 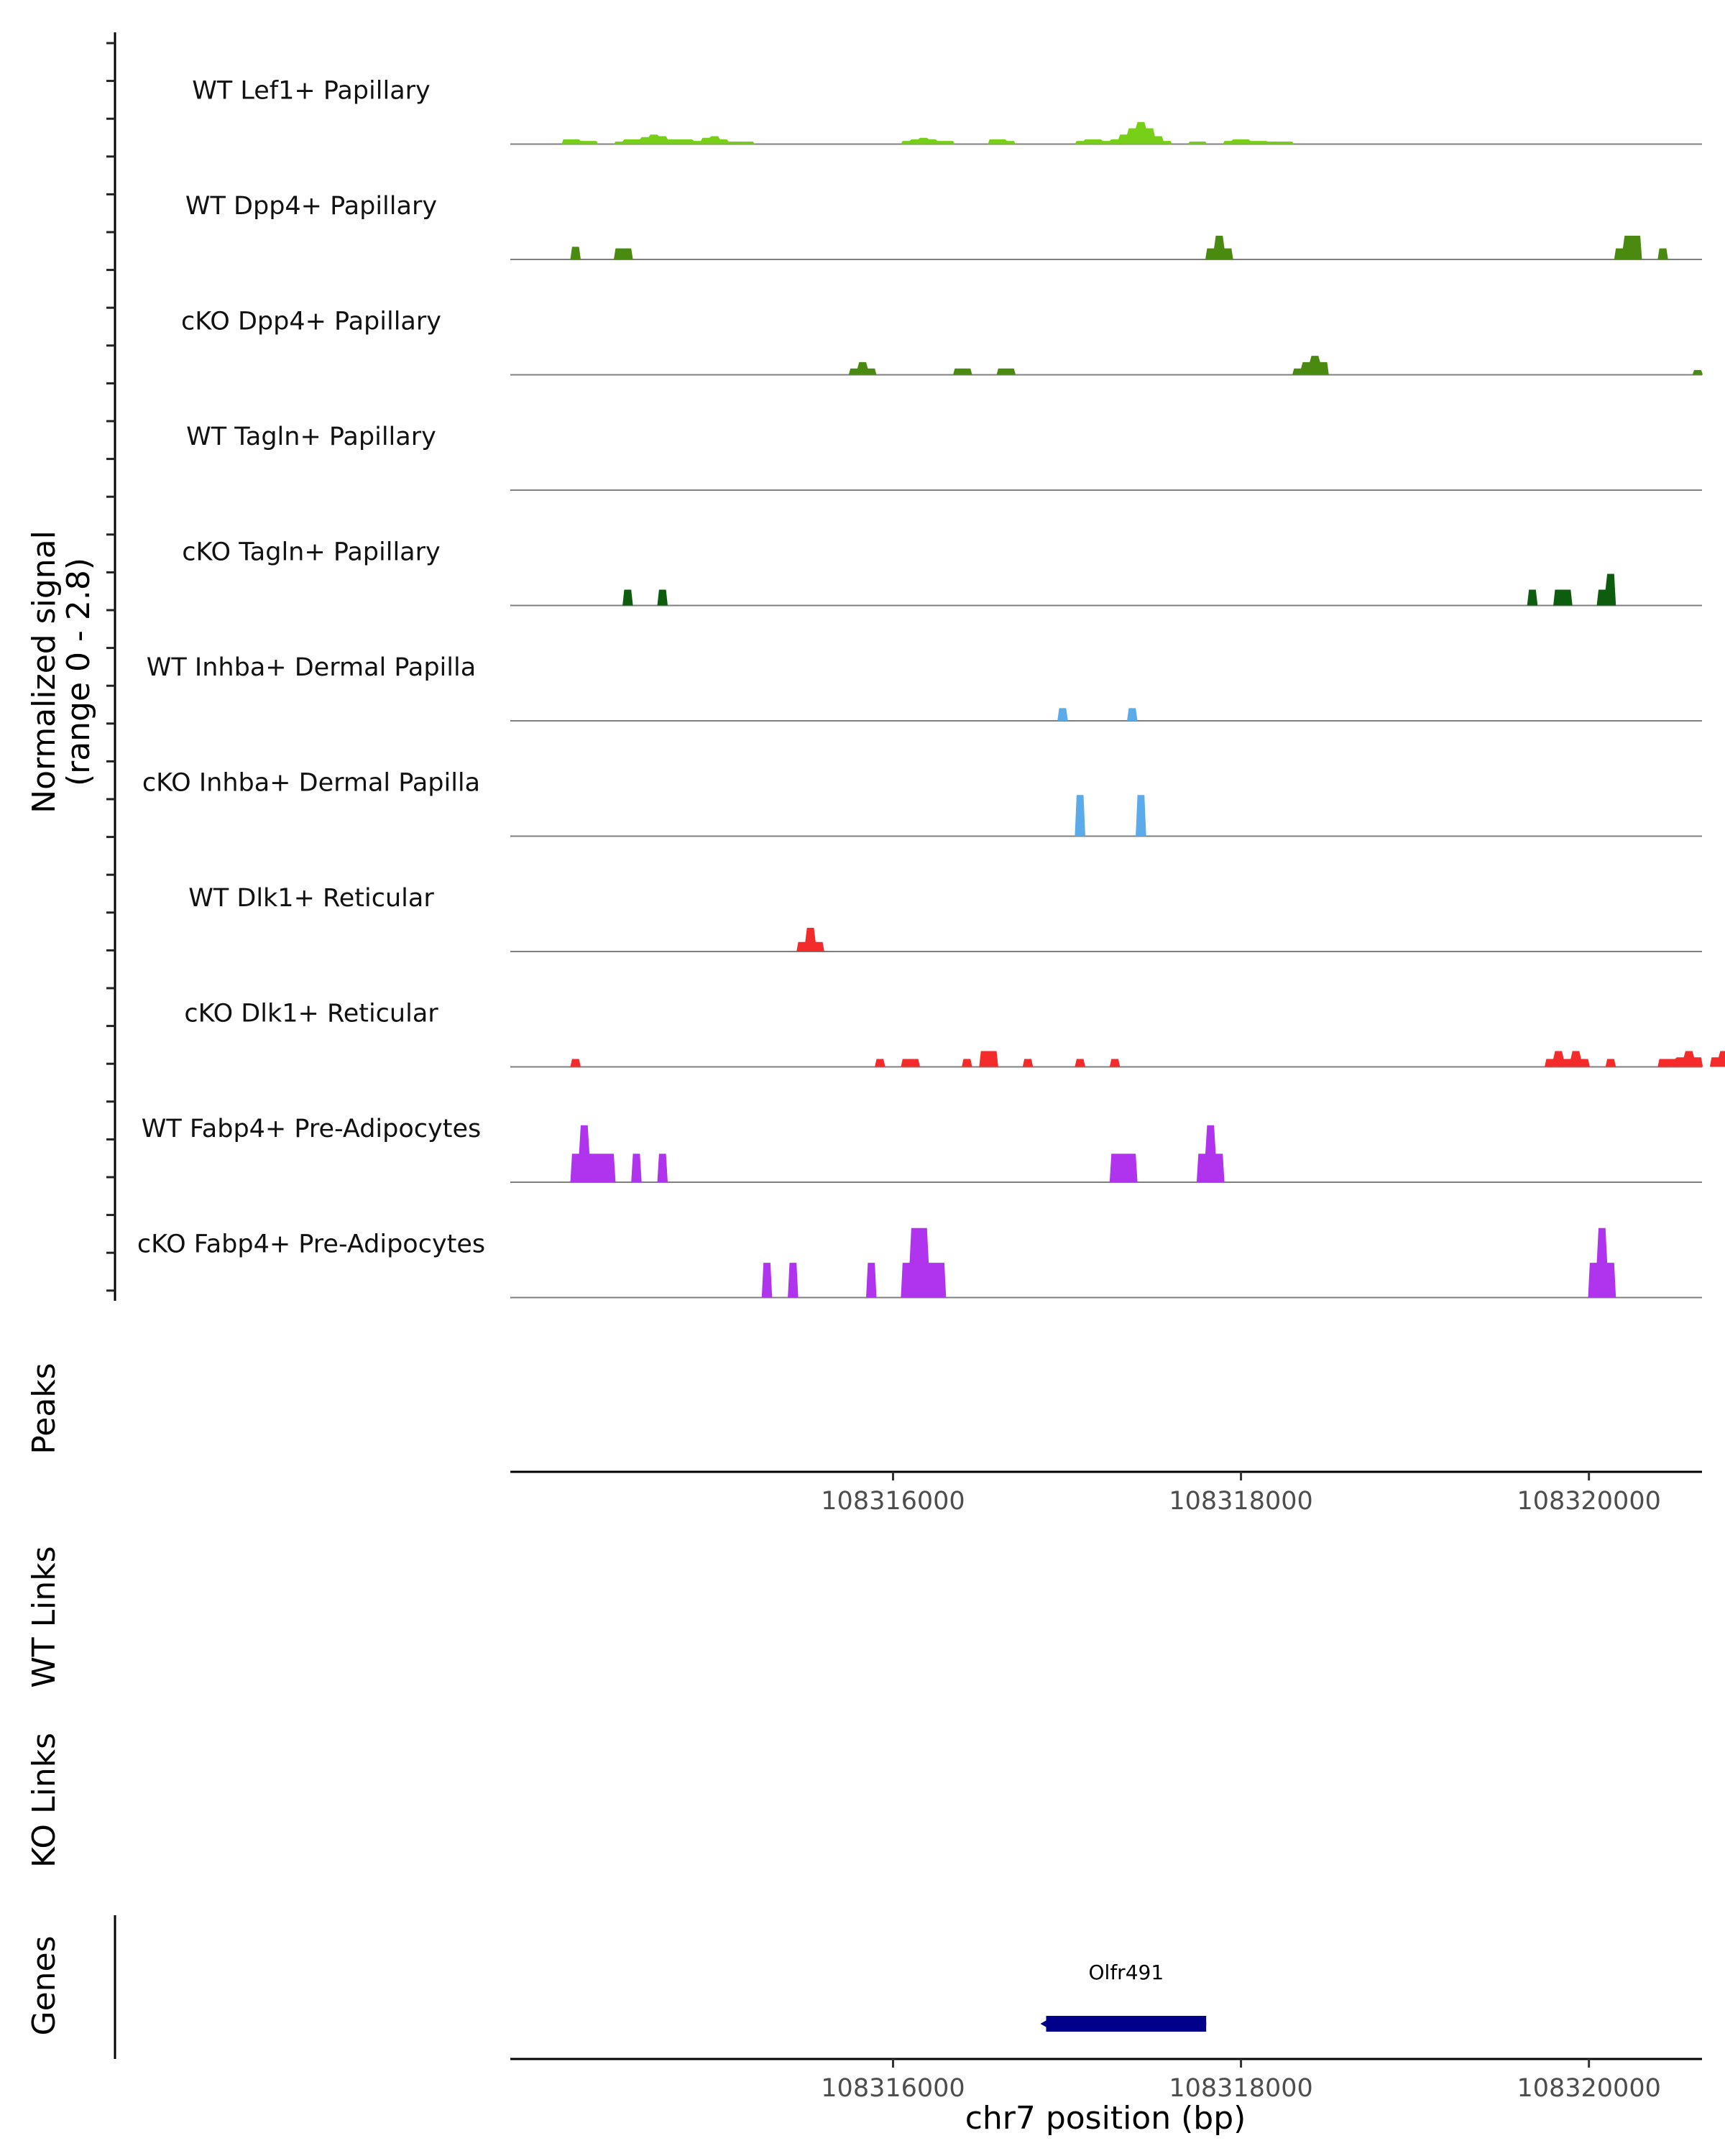 I want to click on genes-x-axis-ticks: 108316000 108318000 108320000, so click(x=1241, y=2081).